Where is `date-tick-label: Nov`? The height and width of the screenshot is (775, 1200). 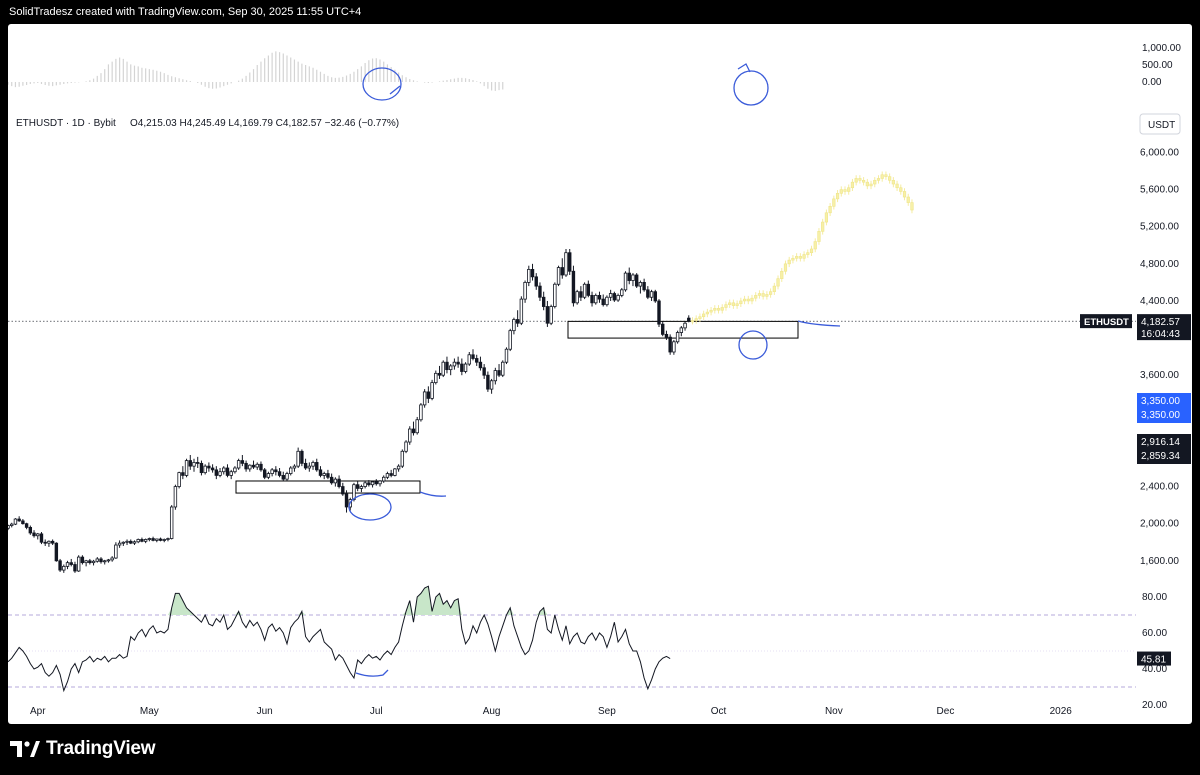 date-tick-label: Nov is located at coordinates (834, 711).